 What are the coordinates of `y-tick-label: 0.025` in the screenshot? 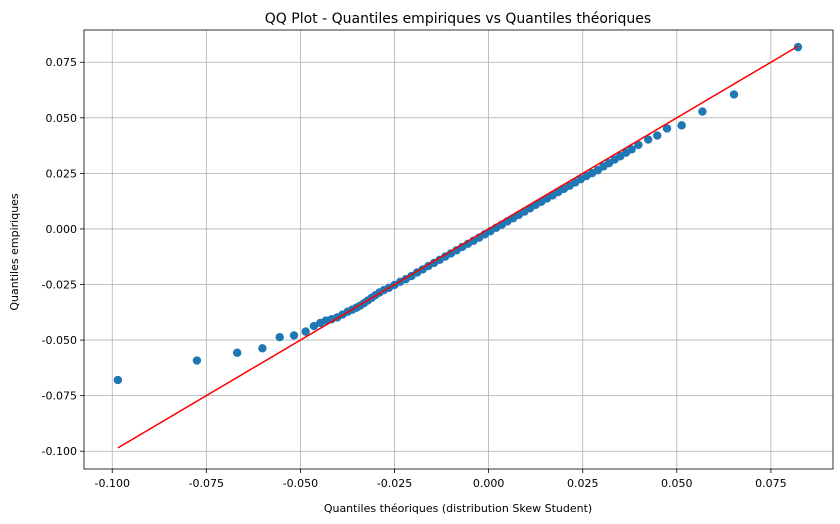 It's located at (62, 173).